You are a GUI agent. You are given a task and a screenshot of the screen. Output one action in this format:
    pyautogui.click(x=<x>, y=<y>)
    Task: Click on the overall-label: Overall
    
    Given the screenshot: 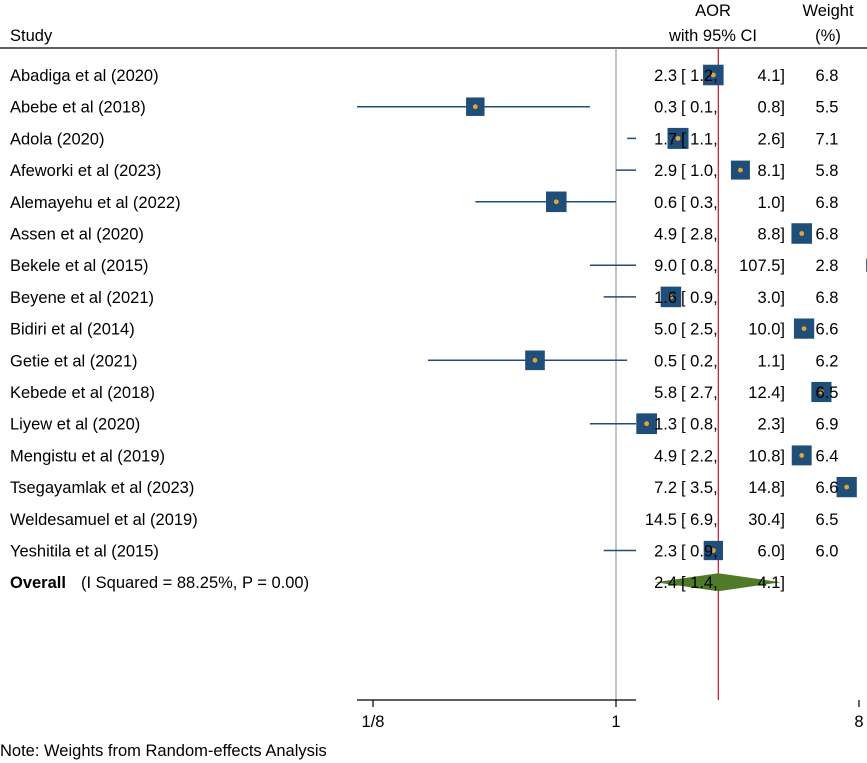 What is the action you would take?
    pyautogui.click(x=38, y=583)
    